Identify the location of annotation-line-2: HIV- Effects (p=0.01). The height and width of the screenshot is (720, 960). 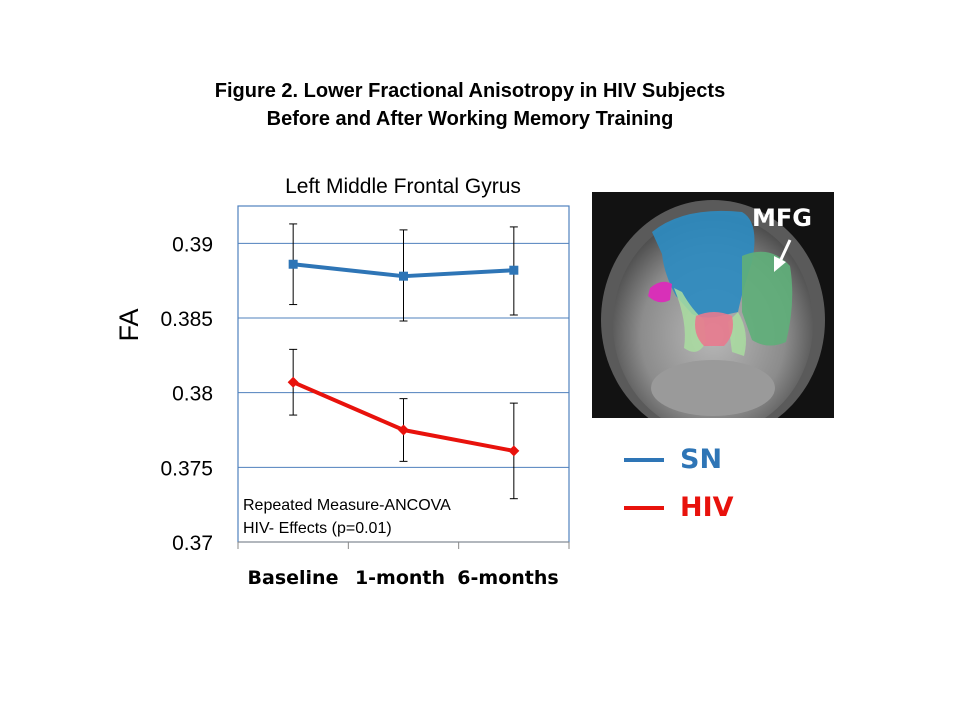
(317, 528).